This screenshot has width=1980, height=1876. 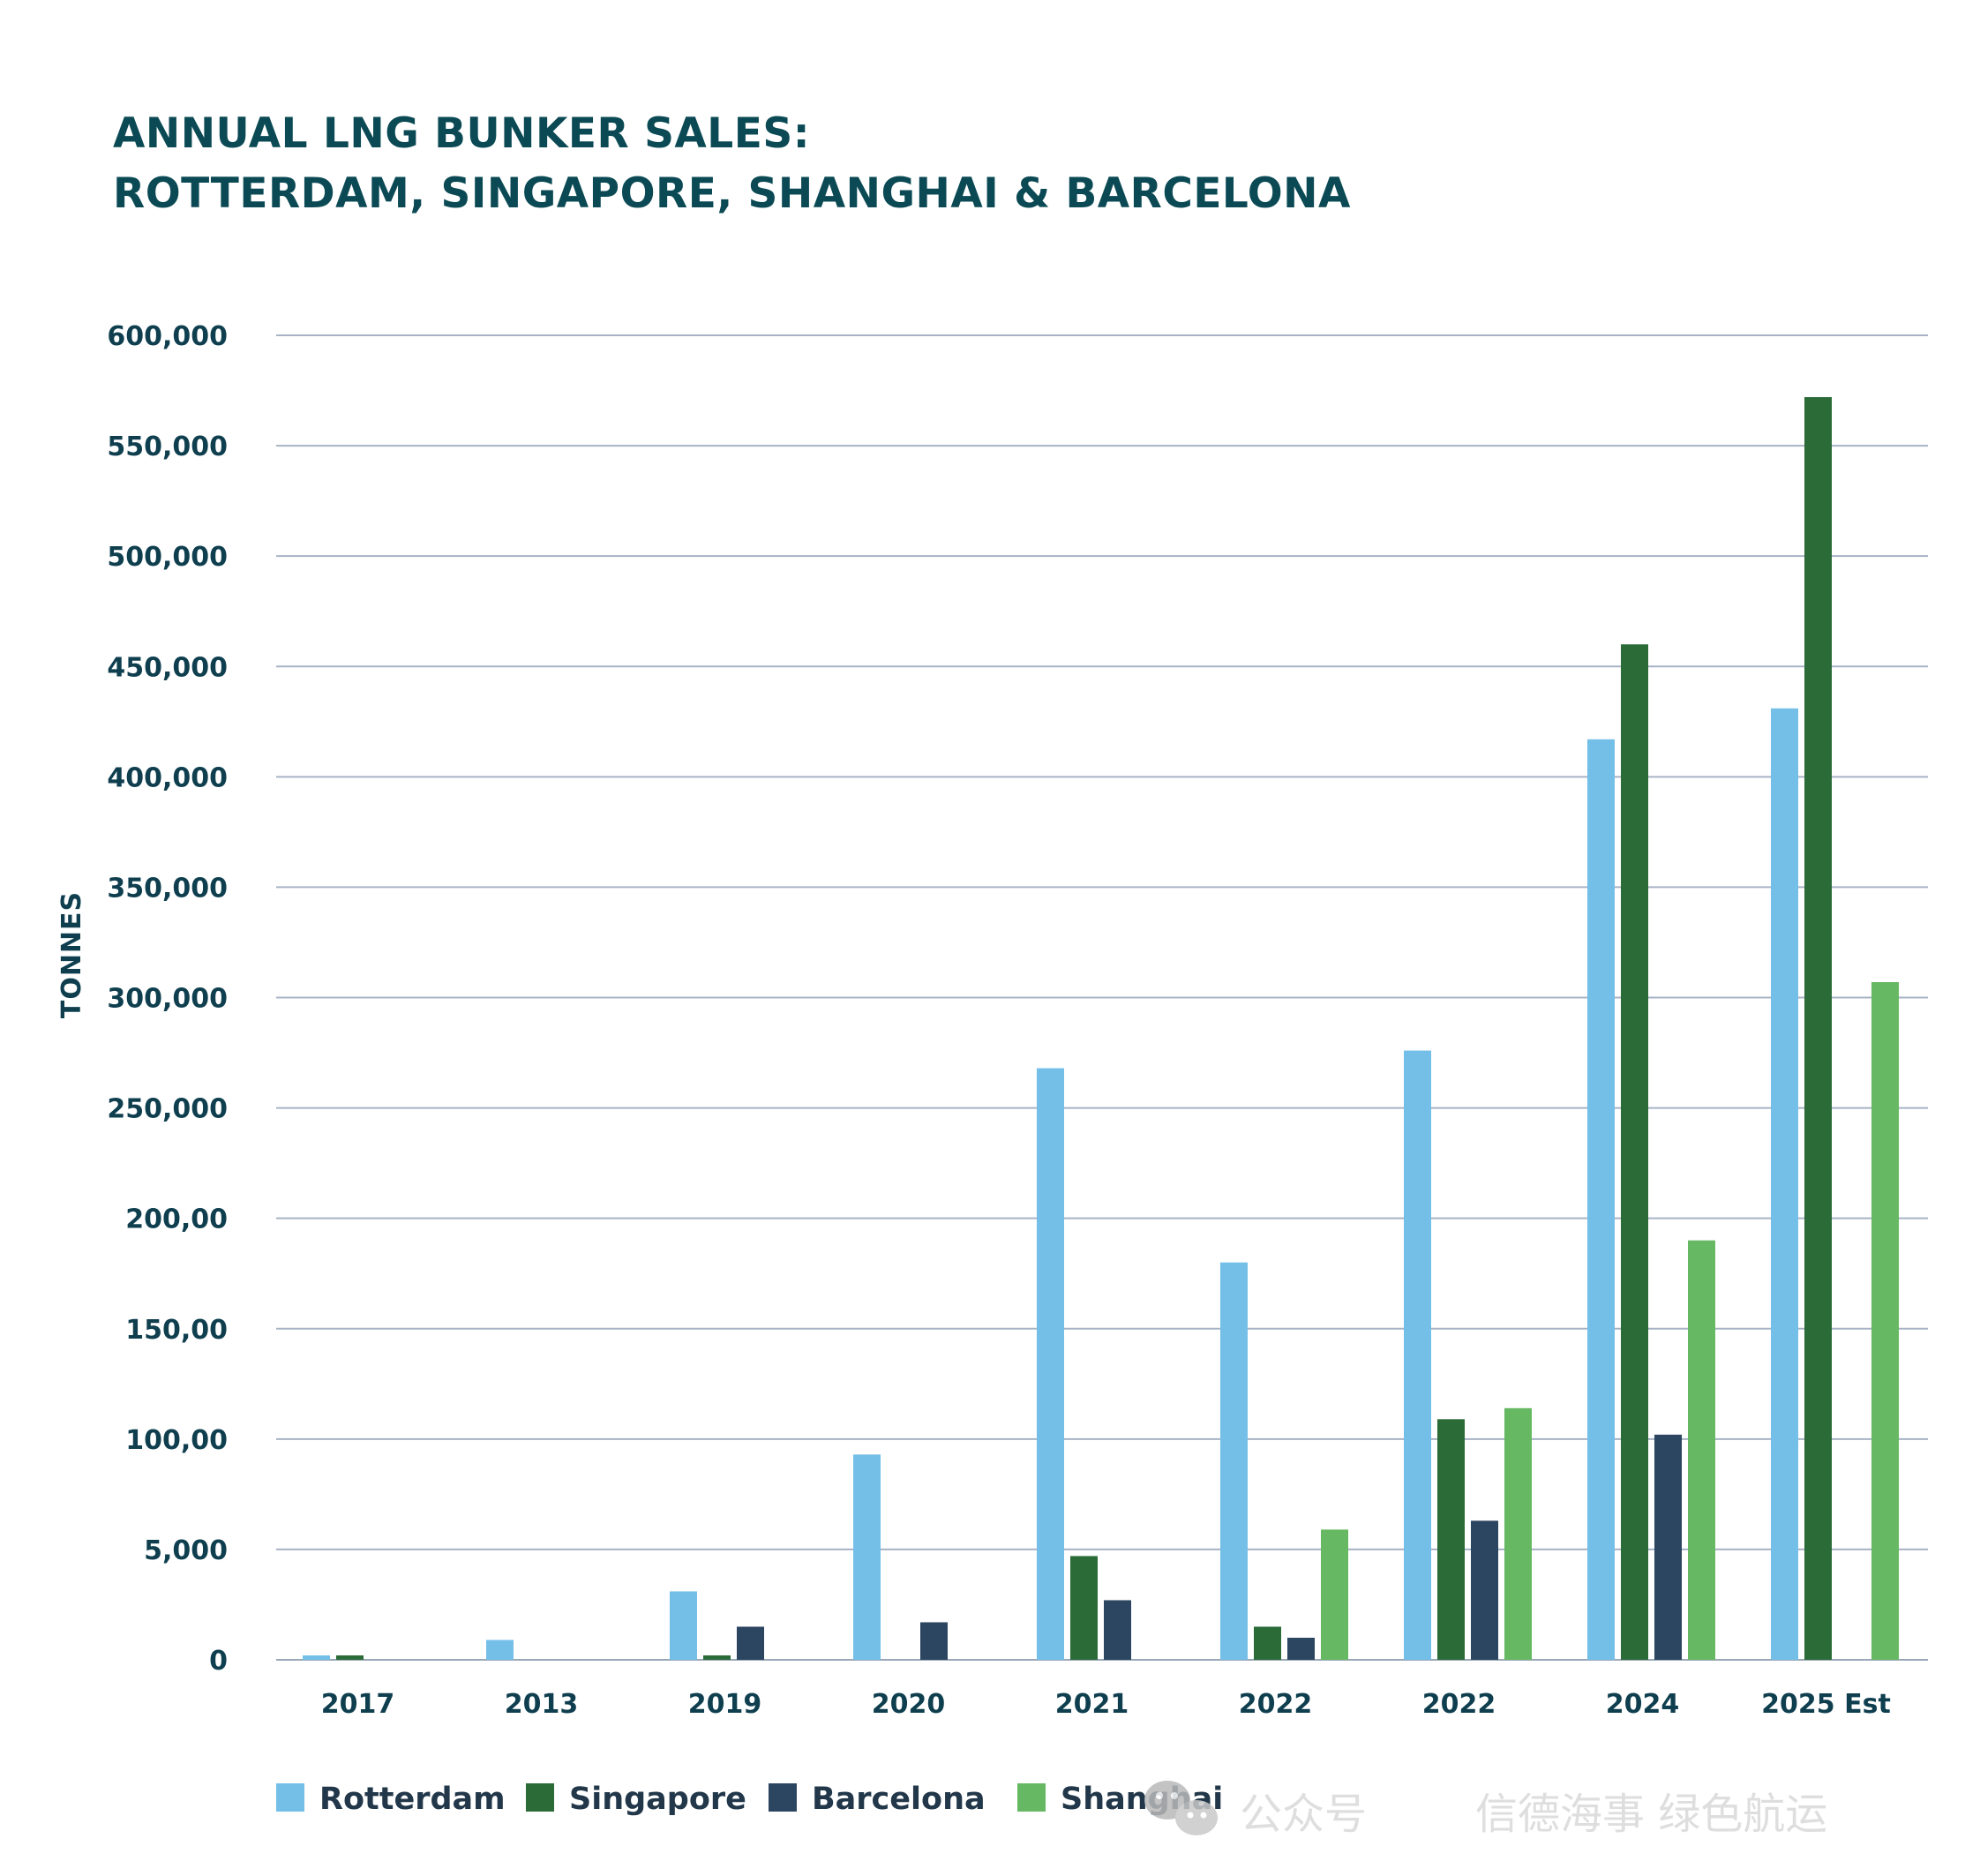 I want to click on y-axis-title: TONNES, so click(x=71, y=955).